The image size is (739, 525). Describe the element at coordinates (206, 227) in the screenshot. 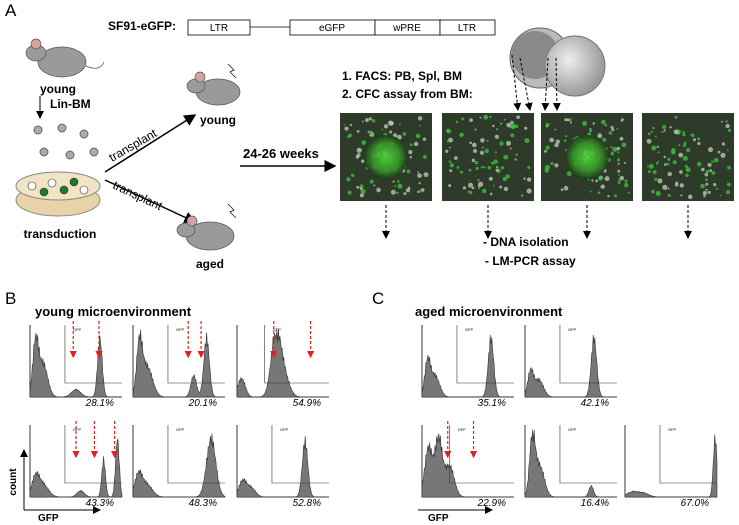

I see `mouse-icon` at that location.